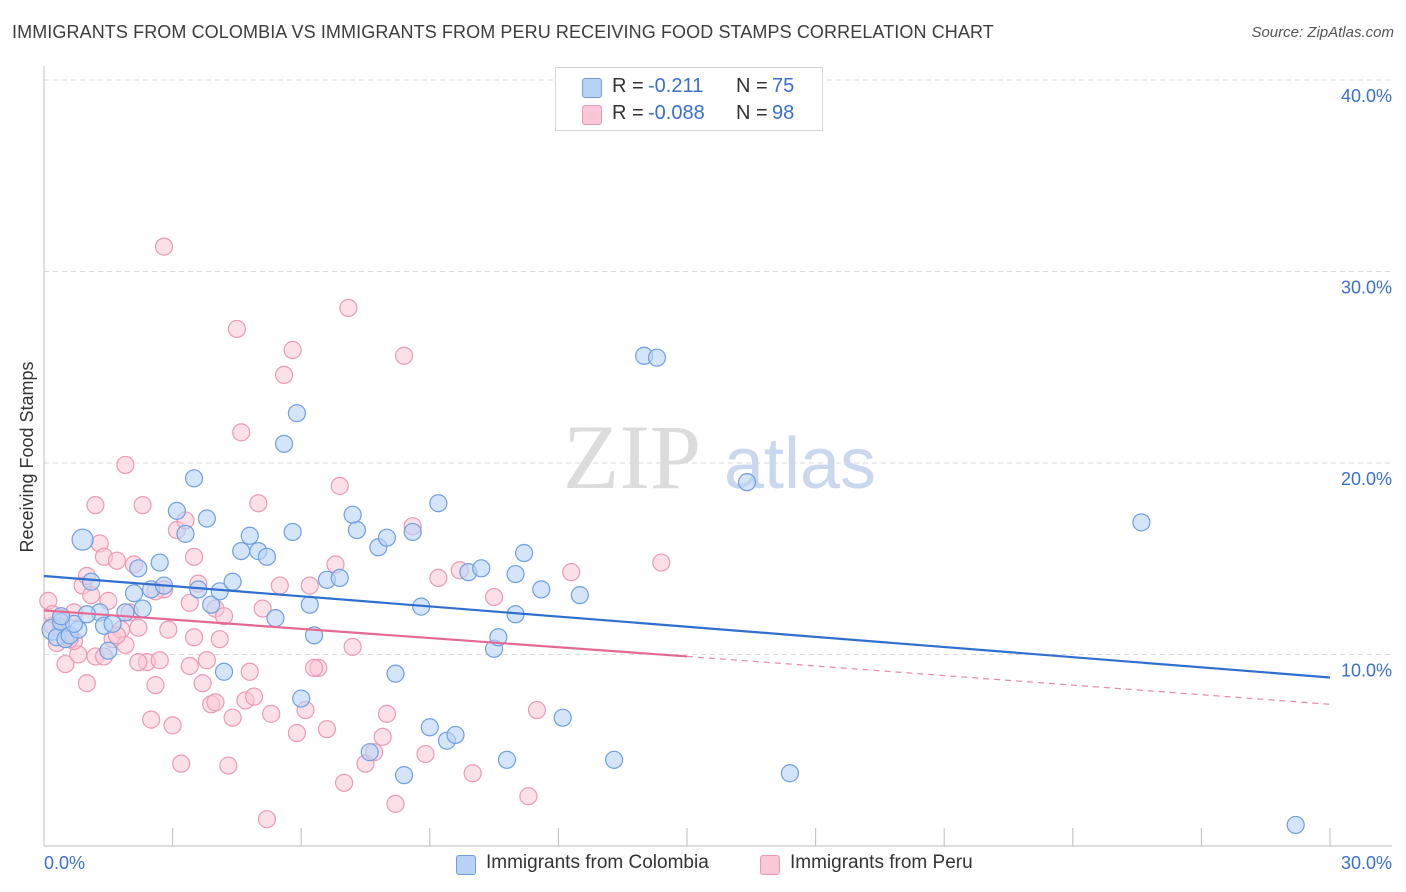 The image size is (1406, 892). I want to click on watermark: ZIP atlas, so click(719, 457).